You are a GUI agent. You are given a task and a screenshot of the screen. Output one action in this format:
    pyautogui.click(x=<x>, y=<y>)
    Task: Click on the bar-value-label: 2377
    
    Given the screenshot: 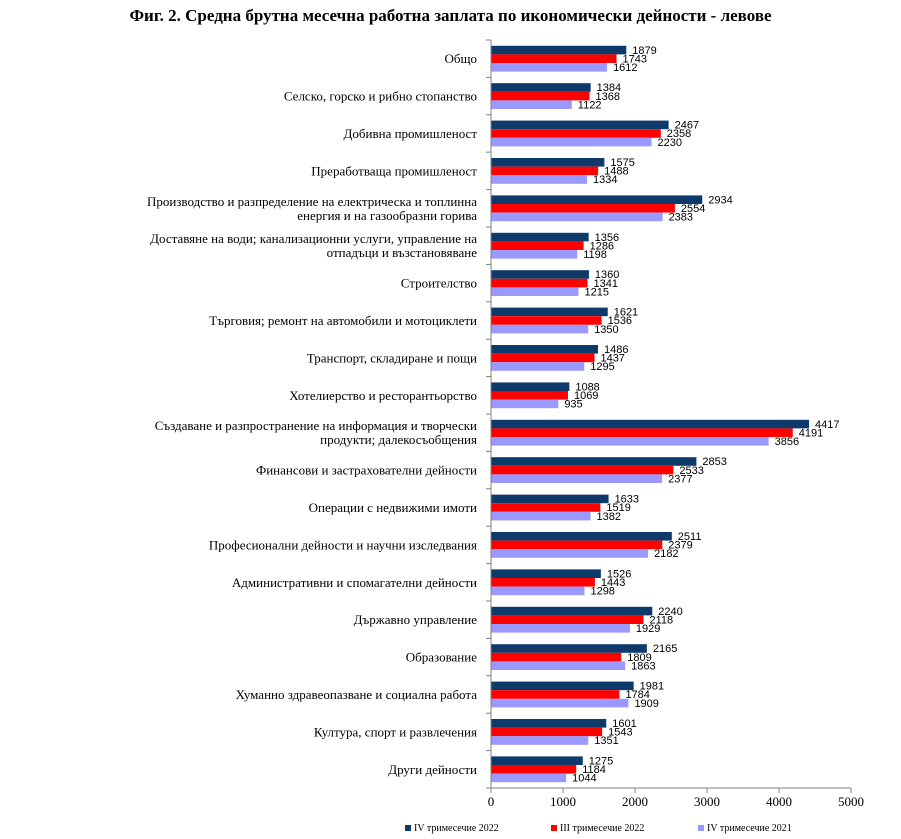 What is the action you would take?
    pyautogui.click(x=680, y=479)
    